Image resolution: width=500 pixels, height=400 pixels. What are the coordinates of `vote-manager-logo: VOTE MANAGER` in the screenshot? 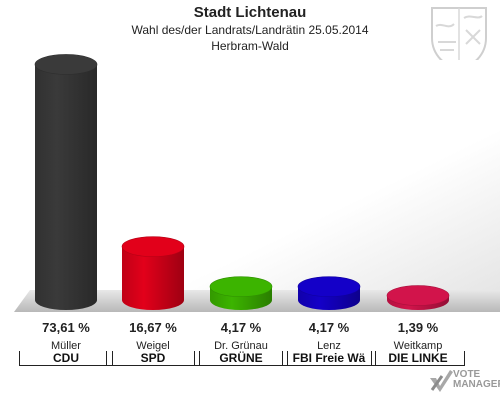 It's located at (476, 379).